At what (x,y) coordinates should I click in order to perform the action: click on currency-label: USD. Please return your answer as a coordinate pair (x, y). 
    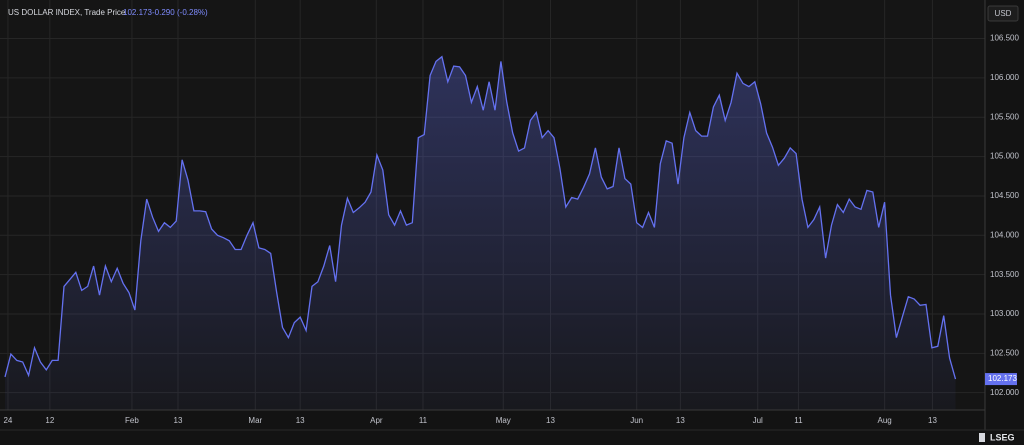
    Looking at the image, I should click on (1003, 13).